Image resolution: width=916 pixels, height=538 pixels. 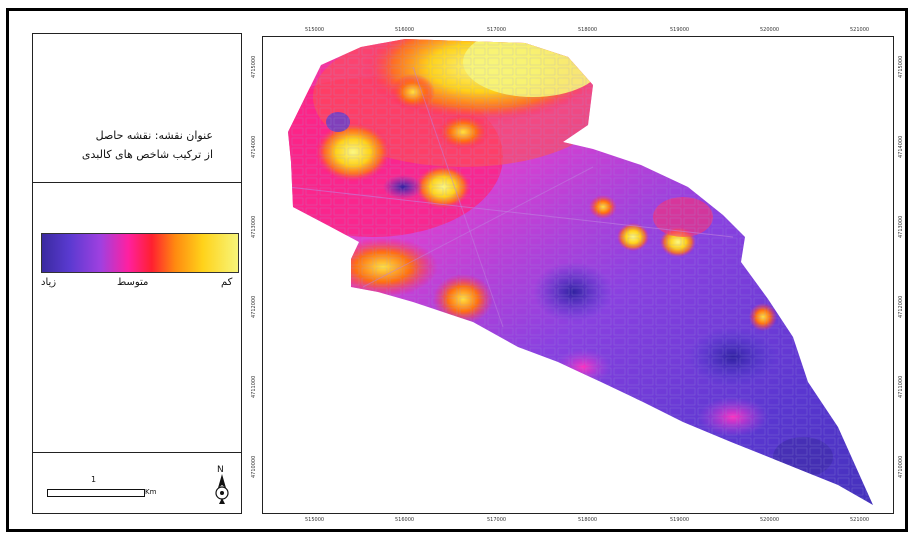 I want to click on x-tick-top: 518000, so click(x=588, y=30).